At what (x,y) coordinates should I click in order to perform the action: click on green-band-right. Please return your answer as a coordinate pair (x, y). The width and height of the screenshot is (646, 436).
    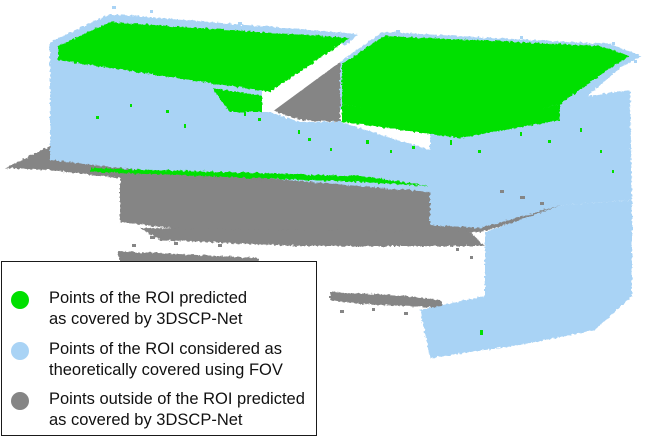
    Looking at the image, I should click on (451, 121).